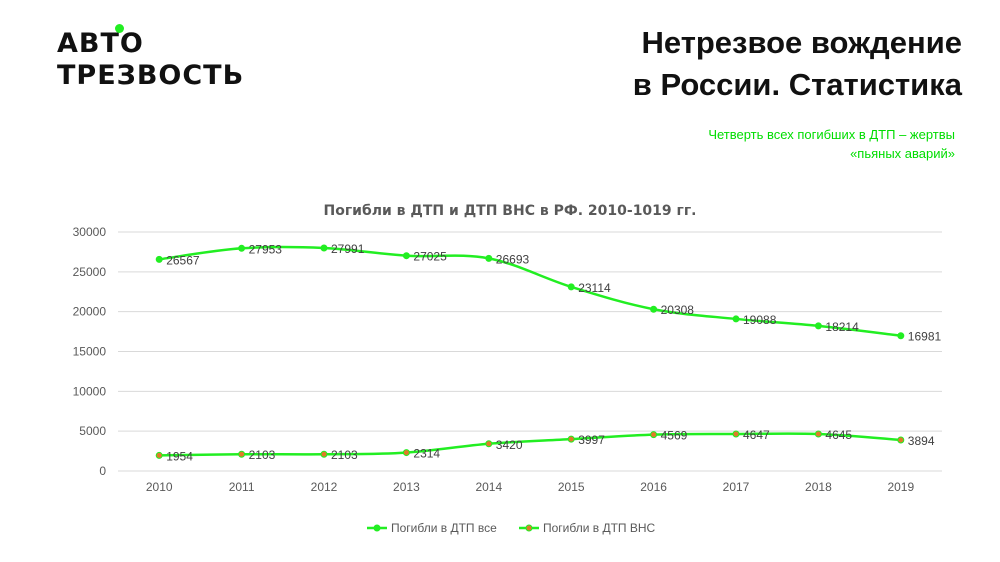 This screenshot has height=562, width=1000. Describe the element at coordinates (266, 249) in the screenshot. I see `data-label: 27953` at that location.